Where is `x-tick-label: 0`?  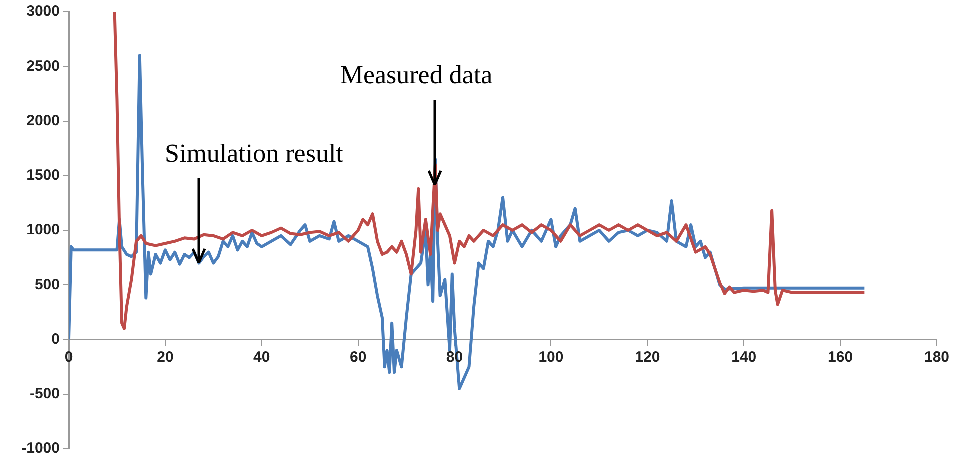
x-tick-label: 0 is located at coordinates (69, 357).